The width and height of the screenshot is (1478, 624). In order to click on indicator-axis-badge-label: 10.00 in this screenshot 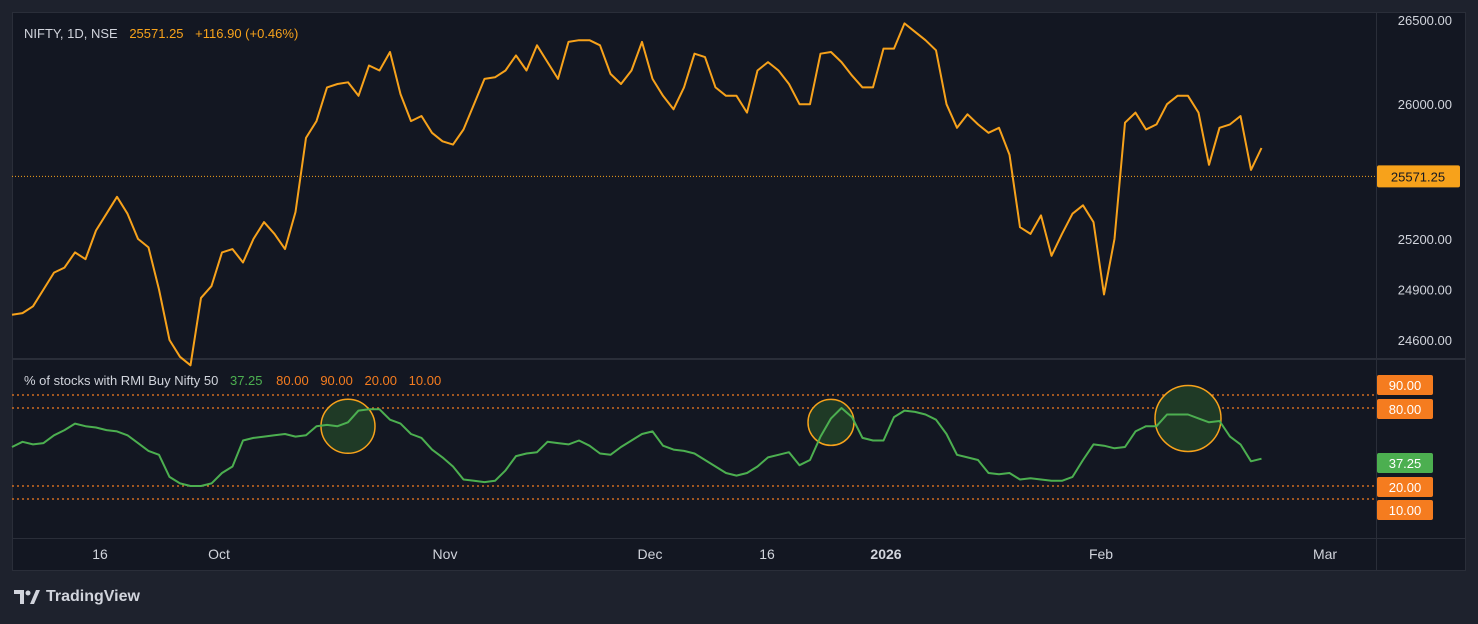, I will do `click(1405, 510)`.